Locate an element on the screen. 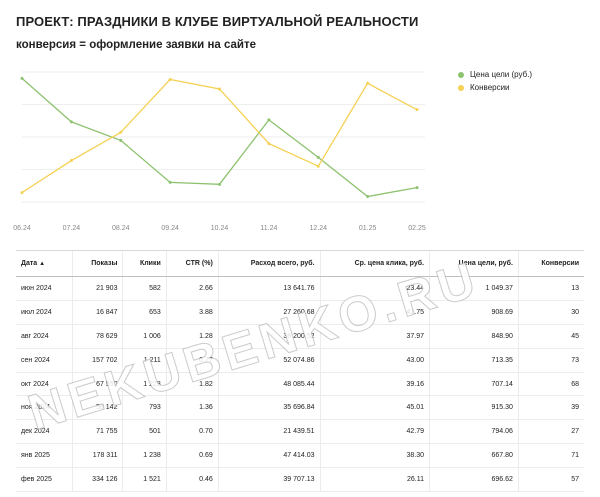 This screenshot has width=600, height=497. cell-clicks: 582 is located at coordinates (144, 288).